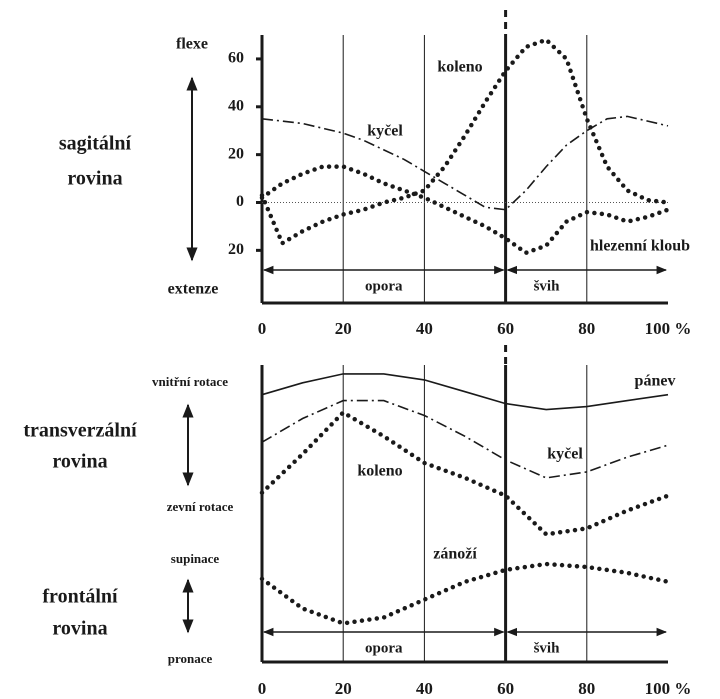  What do you see at coordinates (80, 431) in the screenshot?
I see `side-label: transverzální` at bounding box center [80, 431].